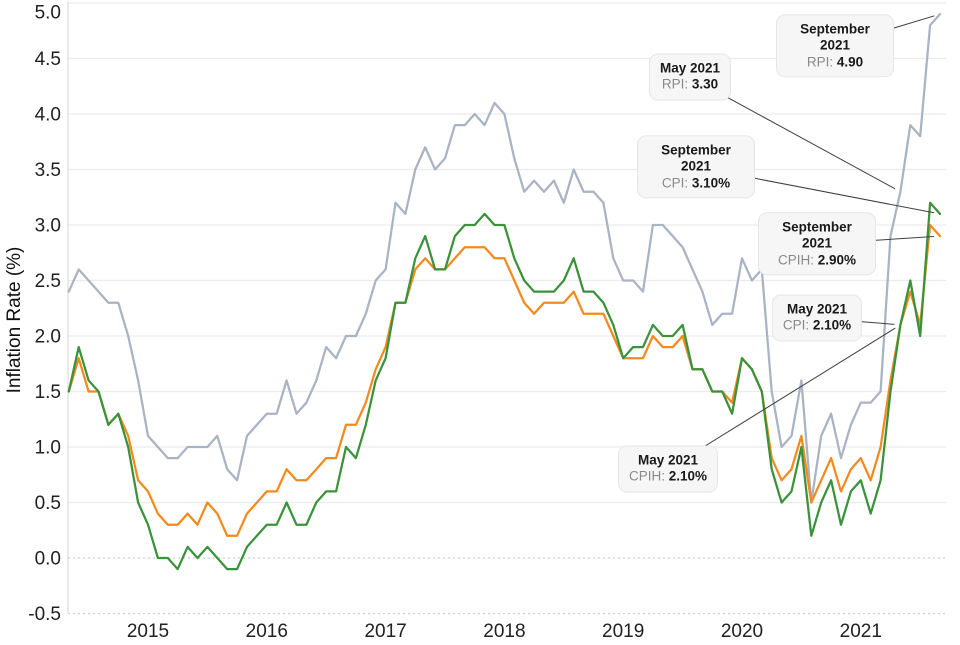 This screenshot has height=645, width=960. I want to click on x-tick-labels: 2015 2016 2017 2018 2019 2020 2021, so click(504, 631).